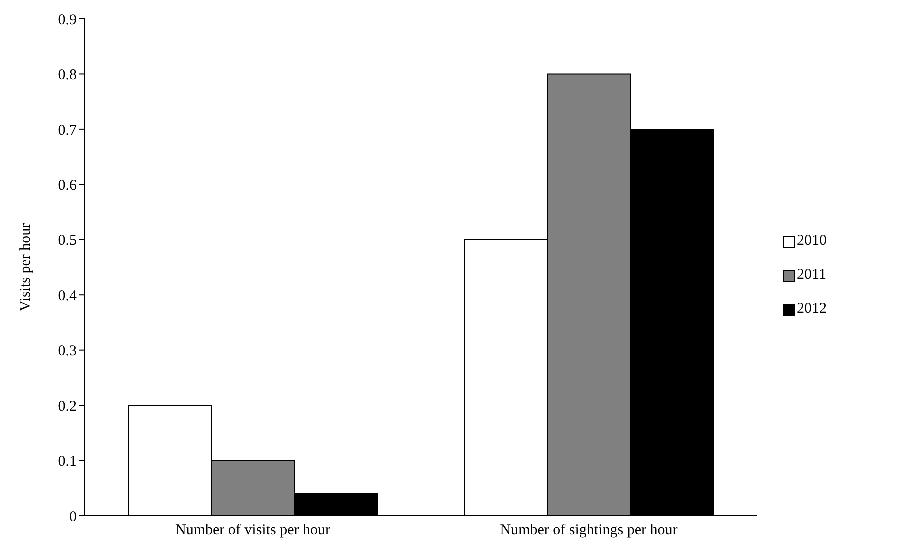 The height and width of the screenshot is (552, 910). Describe the element at coordinates (67, 406) in the screenshot. I see `y-tick-label: 0.2` at that location.